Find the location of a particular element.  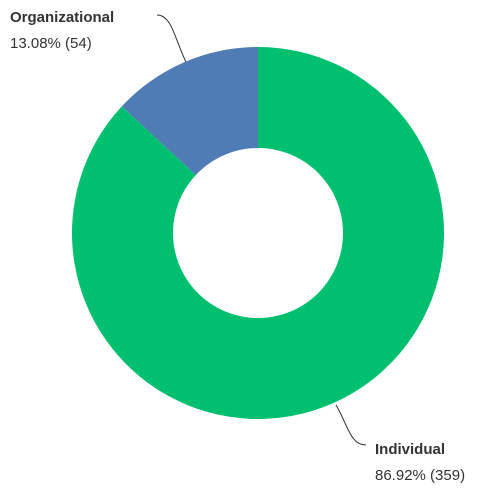

slice-value-label: 13.08% (54) is located at coordinates (51, 43).